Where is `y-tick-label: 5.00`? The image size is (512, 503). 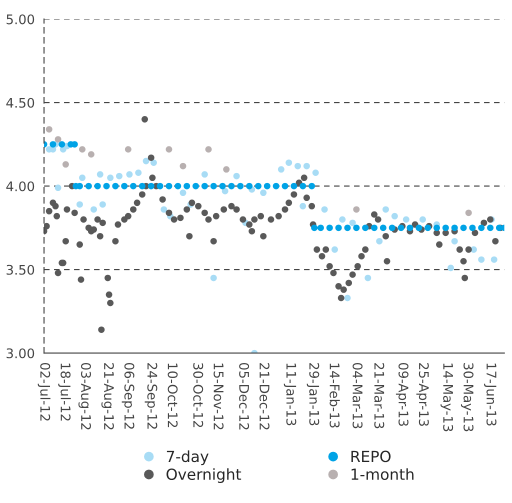 y-tick-label: 5.00 is located at coordinates (20, 19).